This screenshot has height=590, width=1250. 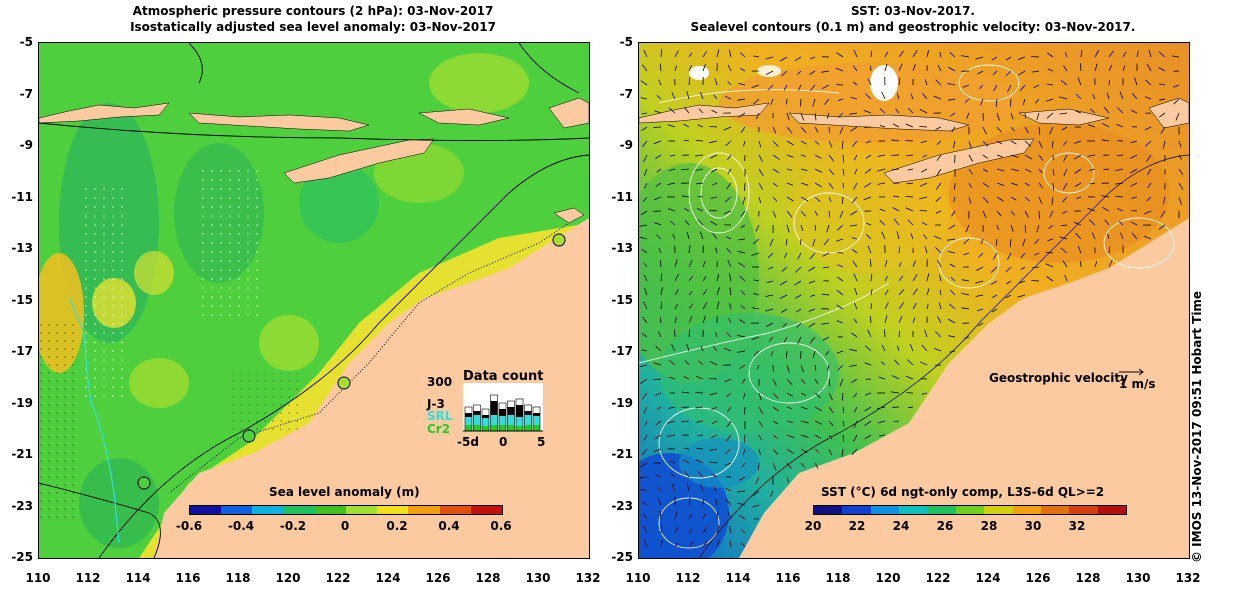 What do you see at coordinates (622, 299) in the screenshot?
I see `right-lat-tick-5: -15` at bounding box center [622, 299].